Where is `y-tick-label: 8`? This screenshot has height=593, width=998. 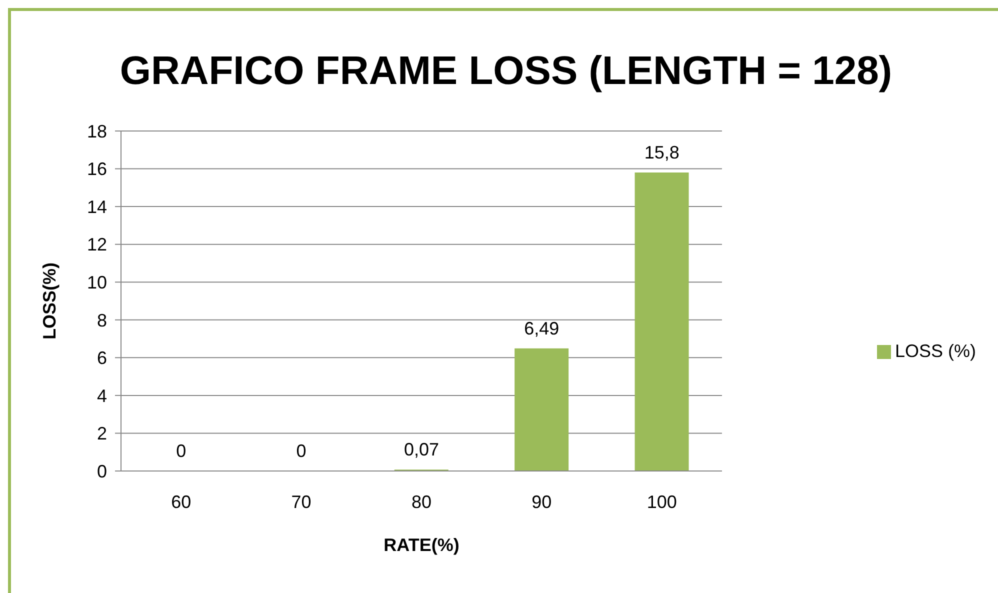
y-tick-label: 8 is located at coordinates (101, 320).